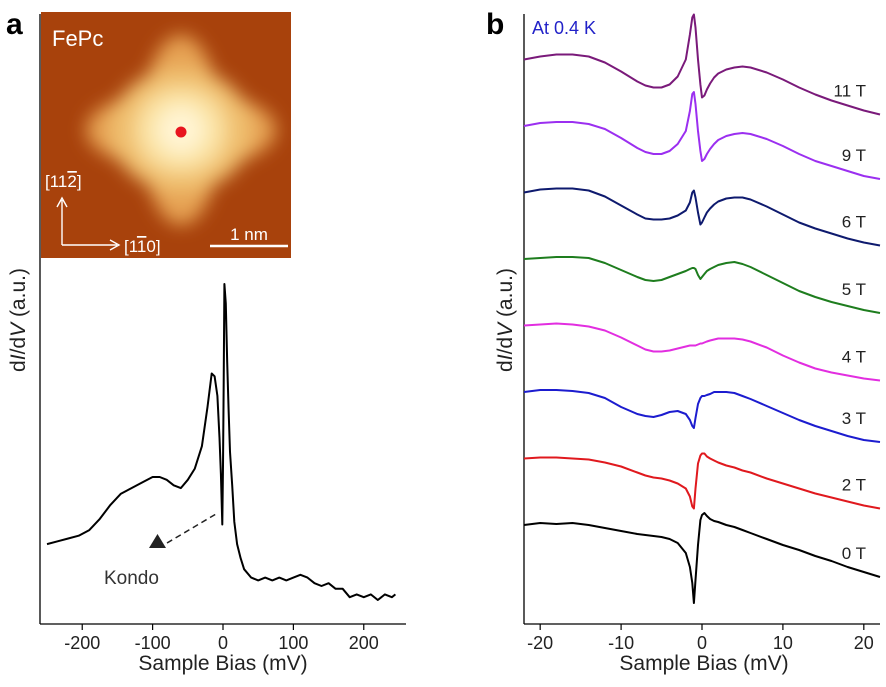 This screenshot has height=687, width=886. What do you see at coordinates (191, 528) in the screenshot?
I see `kondo-dashed-arrow` at bounding box center [191, 528].